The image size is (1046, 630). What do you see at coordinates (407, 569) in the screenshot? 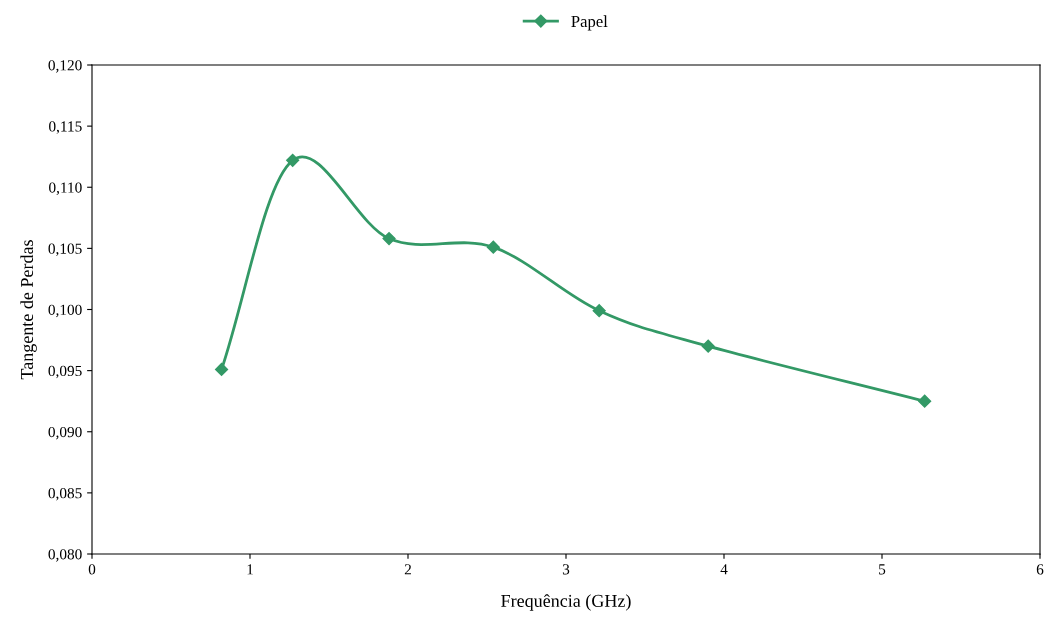
I see `x-tick-label: 2` at bounding box center [407, 569].